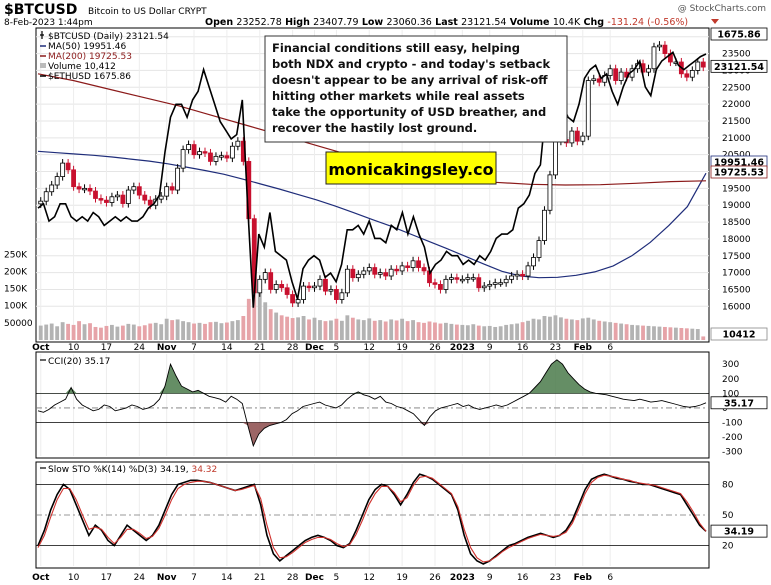 Image resolution: width=771 pixels, height=585 pixels. What do you see at coordinates (739, 531) in the screenshot?
I see `sto-tag-box` at bounding box center [739, 531].